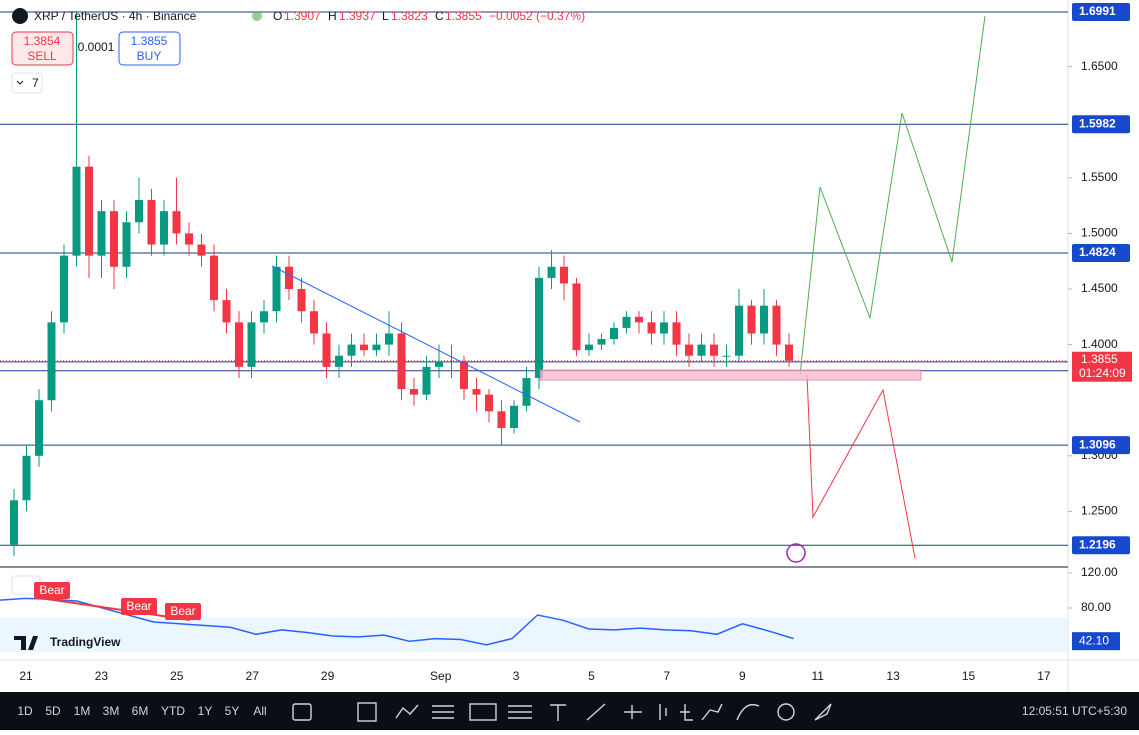 Image resolution: width=1139 pixels, height=735 pixels. I want to click on h-label: H, so click(332, 16).